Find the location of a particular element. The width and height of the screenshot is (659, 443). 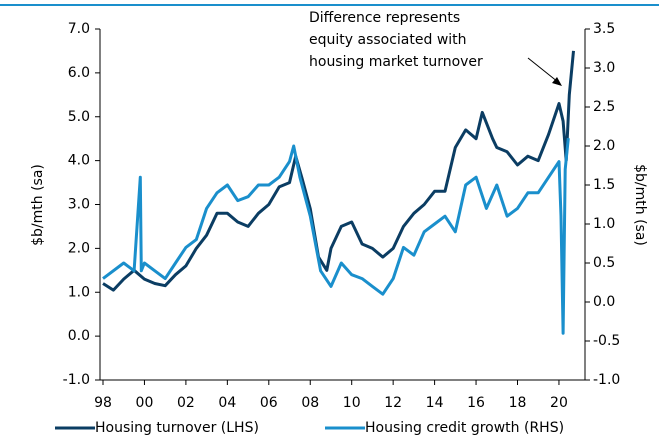

y2-tick-label: -1.0 is located at coordinates (606, 380).